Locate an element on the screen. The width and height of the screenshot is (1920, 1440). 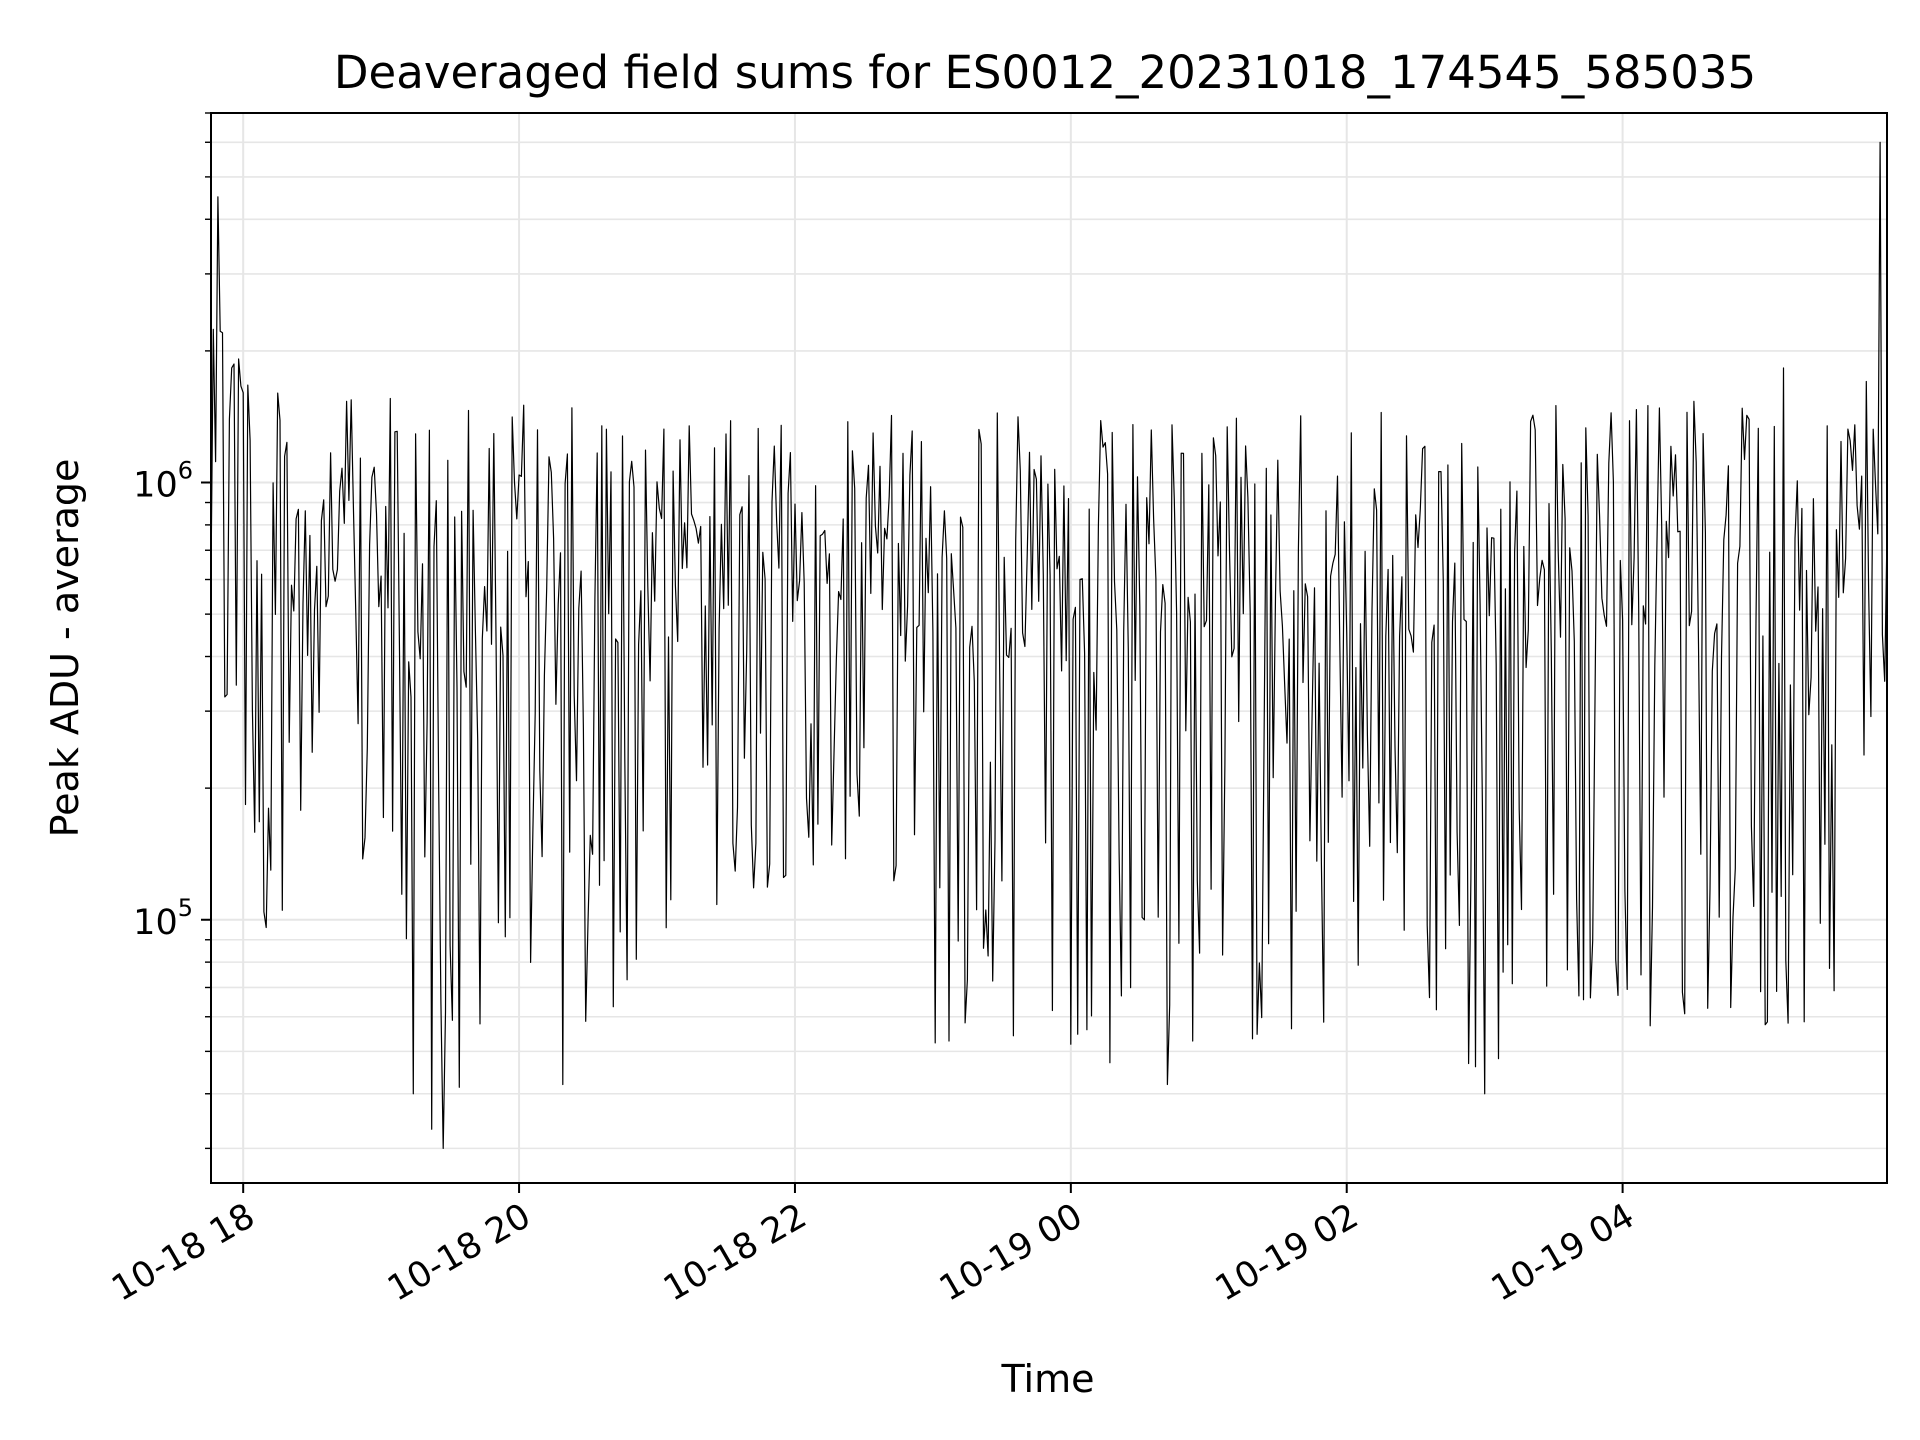
x-axis-label: Time is located at coordinates (1048, 1379).